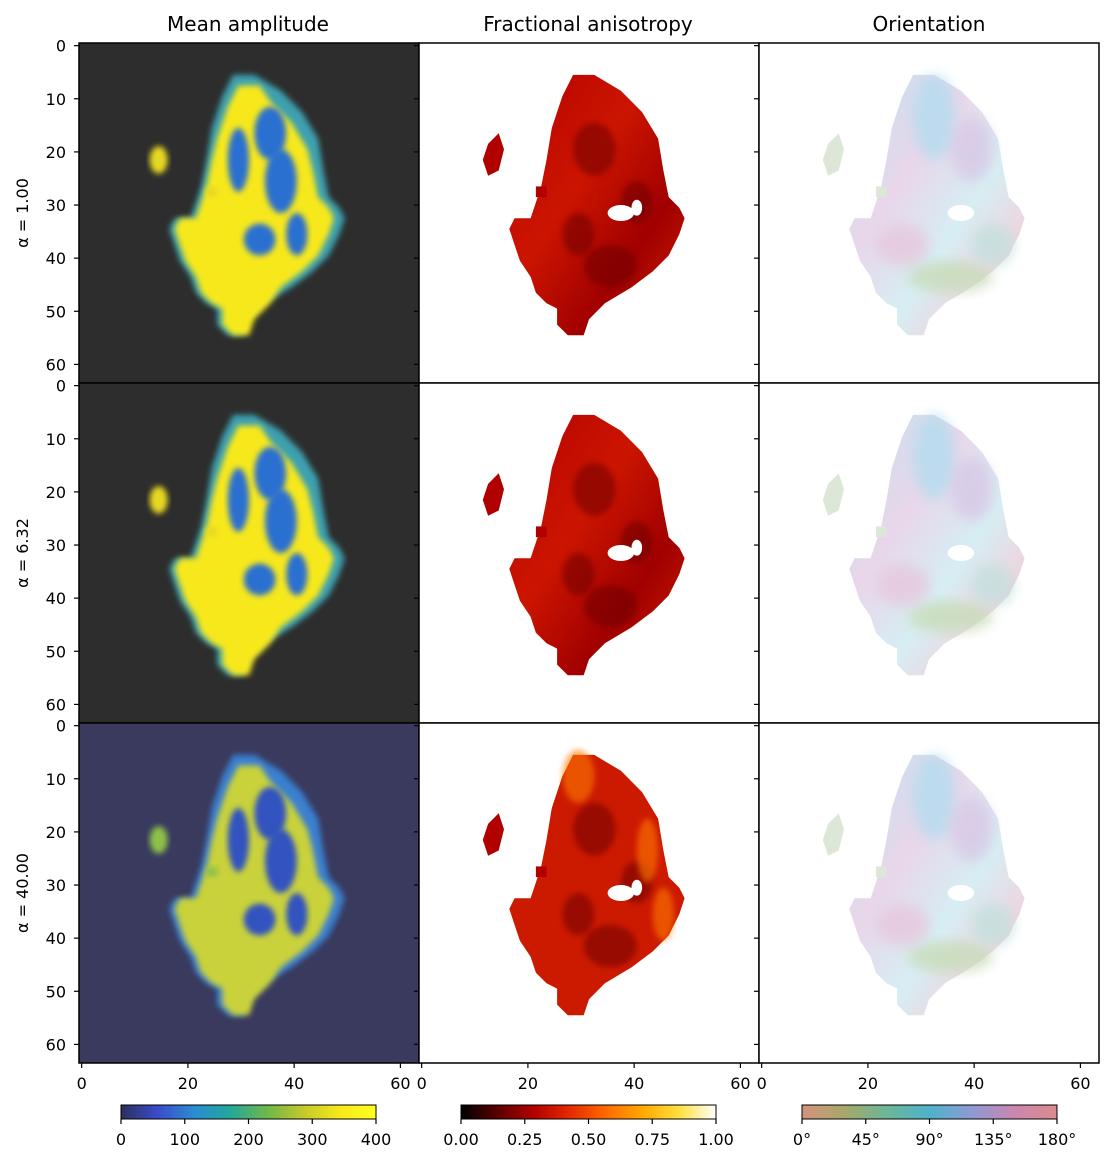 The width and height of the screenshot is (1113, 1165). What do you see at coordinates (993, 1139) in the screenshot?
I see `colorbar-tick-label: 135°` at bounding box center [993, 1139].